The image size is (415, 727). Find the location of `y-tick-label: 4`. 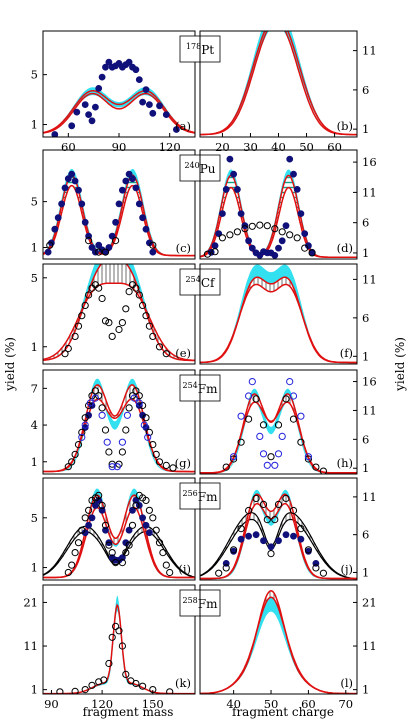

y-tick-label: 4 is located at coordinates (34, 425).